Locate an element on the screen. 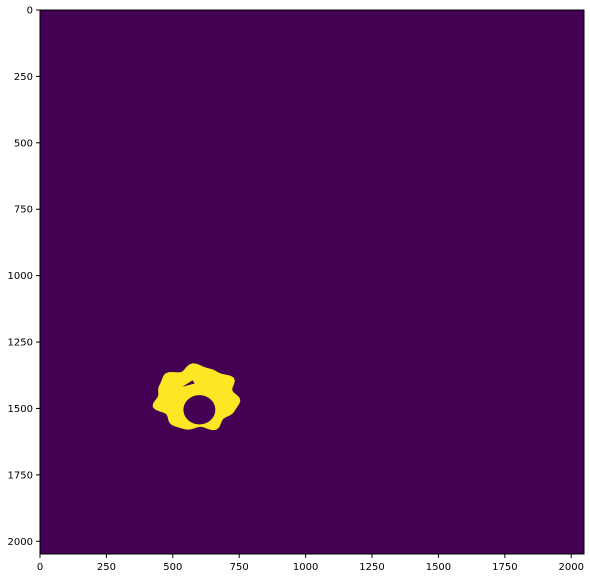 The width and height of the screenshot is (590, 578). x-tick-label: 750 is located at coordinates (239, 567).